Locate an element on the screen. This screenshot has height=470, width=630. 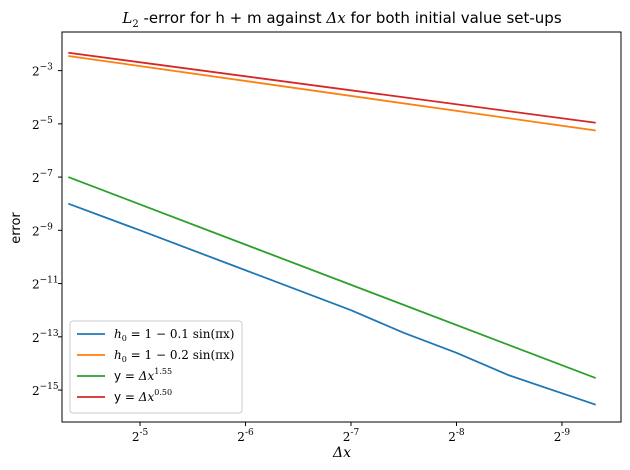
title-text-end: for both initial value set-ups is located at coordinates (454, 18).